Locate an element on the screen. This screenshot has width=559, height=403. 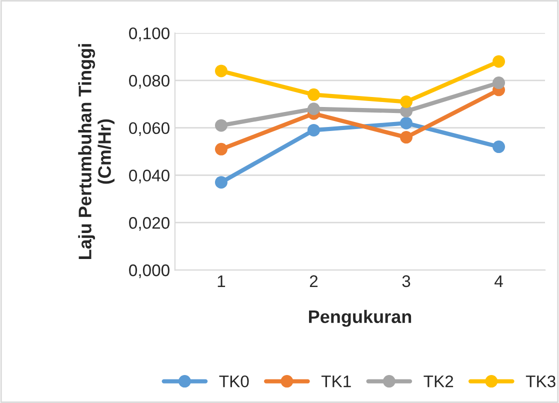
y-tick-label: 0,020 is located at coordinates (149, 224).